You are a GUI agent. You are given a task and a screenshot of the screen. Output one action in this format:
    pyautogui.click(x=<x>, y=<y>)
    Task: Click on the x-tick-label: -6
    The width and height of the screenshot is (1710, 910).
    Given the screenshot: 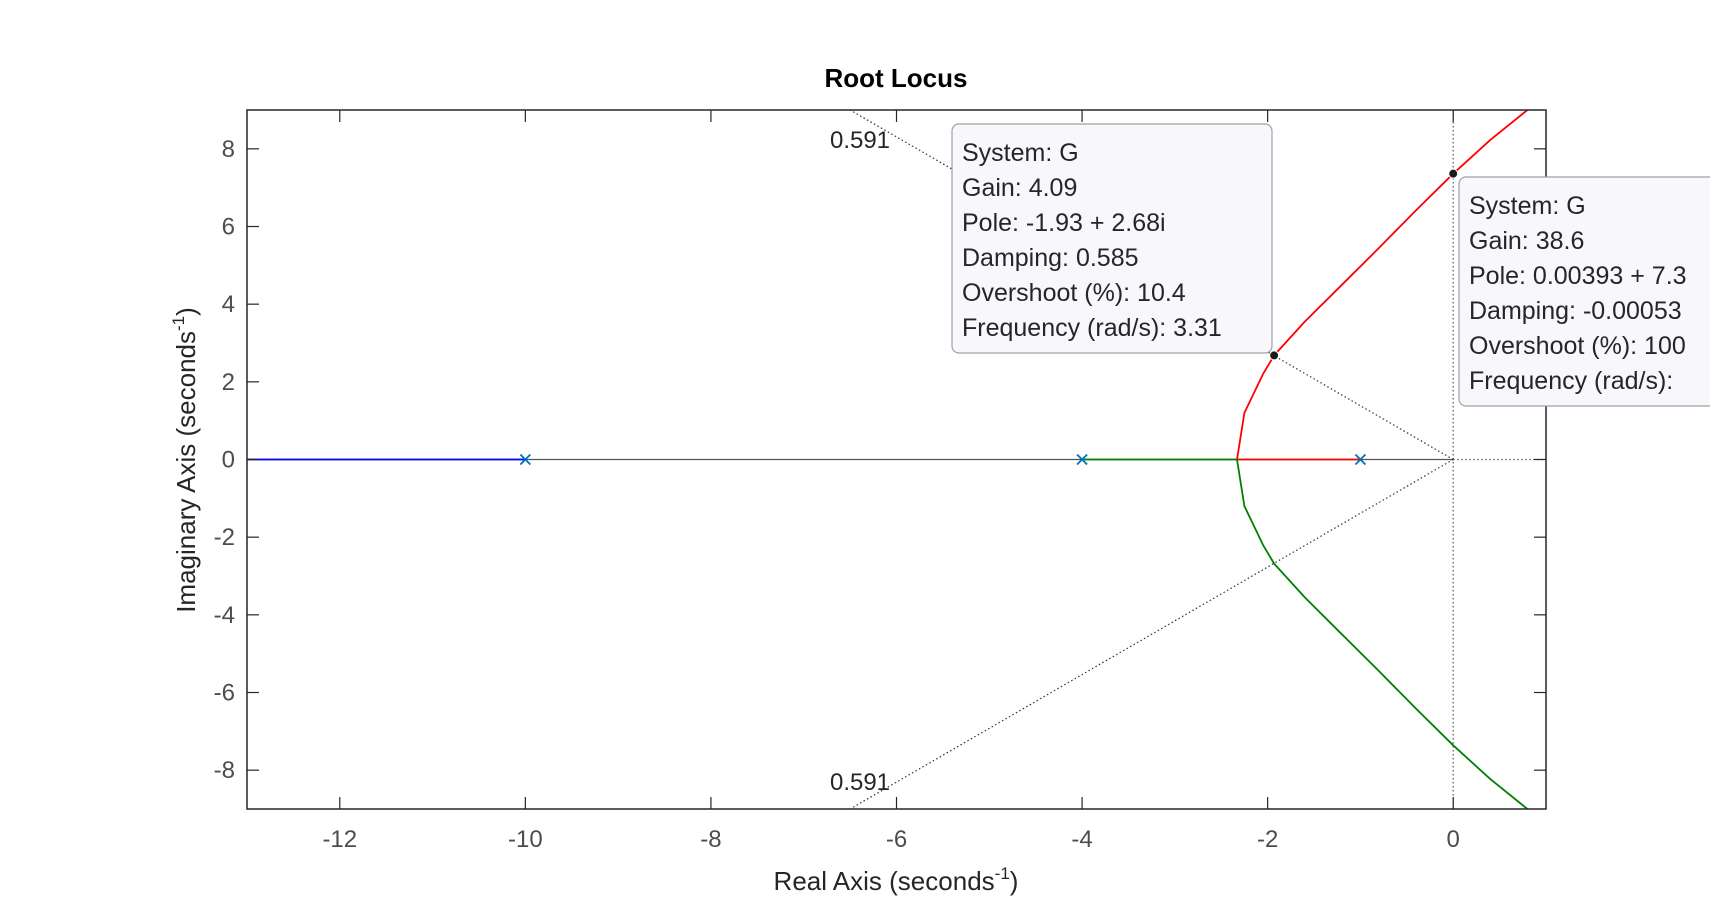 What is the action you would take?
    pyautogui.click(x=896, y=839)
    